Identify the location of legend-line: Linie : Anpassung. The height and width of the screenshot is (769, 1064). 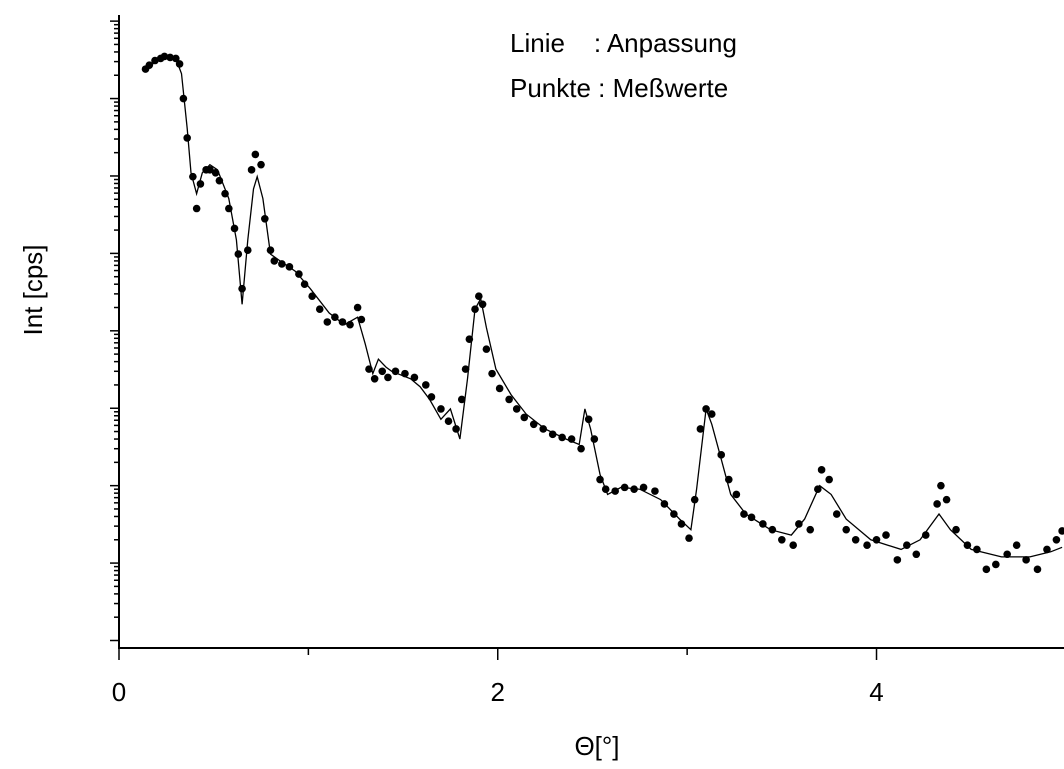
(623, 43).